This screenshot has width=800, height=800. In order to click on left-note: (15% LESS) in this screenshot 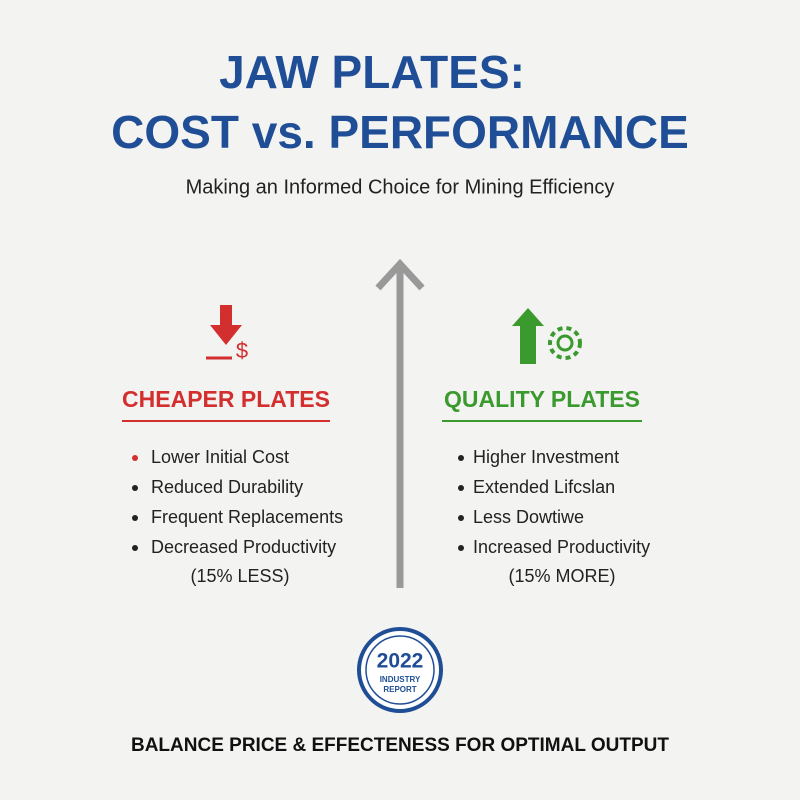, I will do `click(239, 576)`.